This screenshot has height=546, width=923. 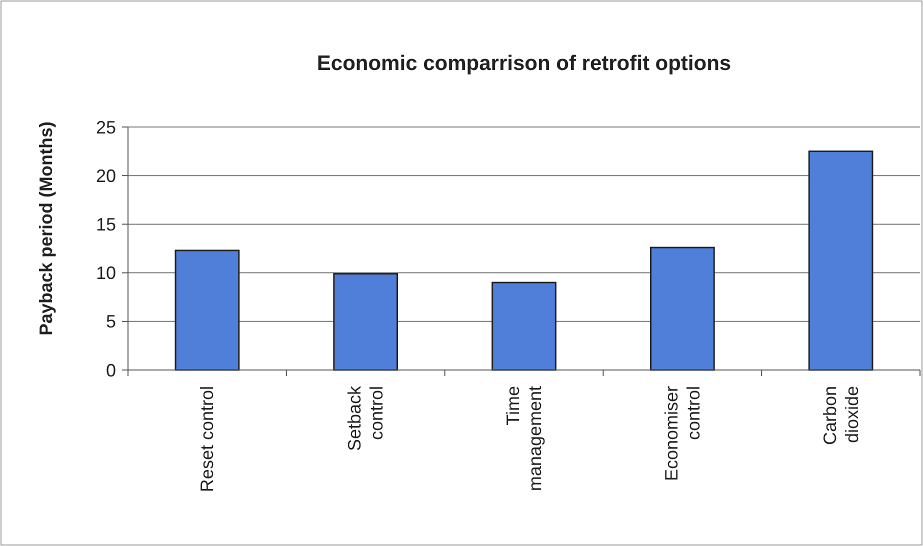 I want to click on y-tick-label: 0, so click(x=111, y=370).